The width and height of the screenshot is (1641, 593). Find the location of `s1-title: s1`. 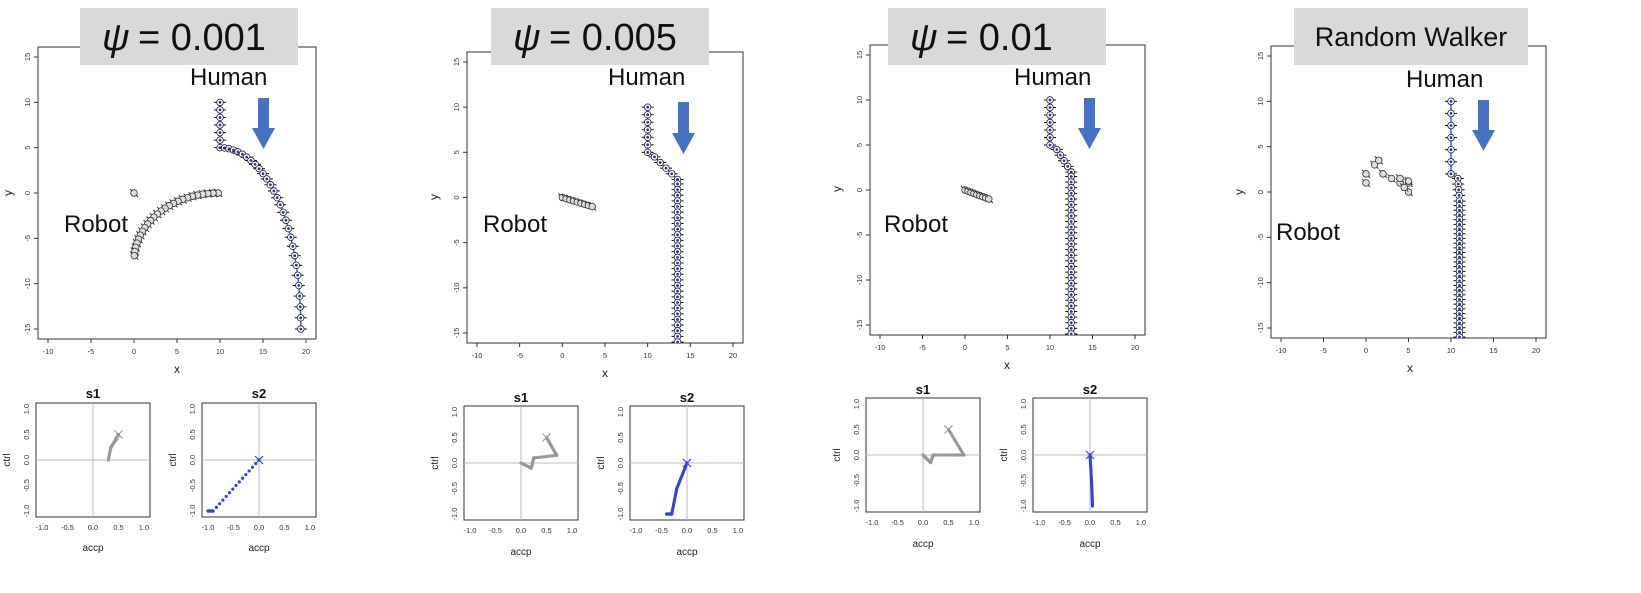

s1-title: s1 is located at coordinates (93, 393).